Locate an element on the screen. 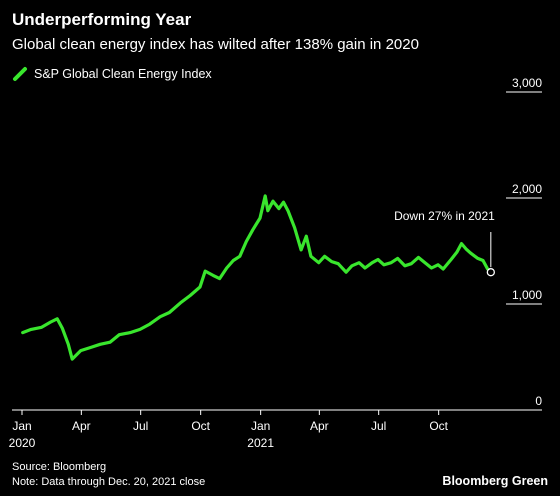  y-tick-label: 2,000 is located at coordinates (527, 189).